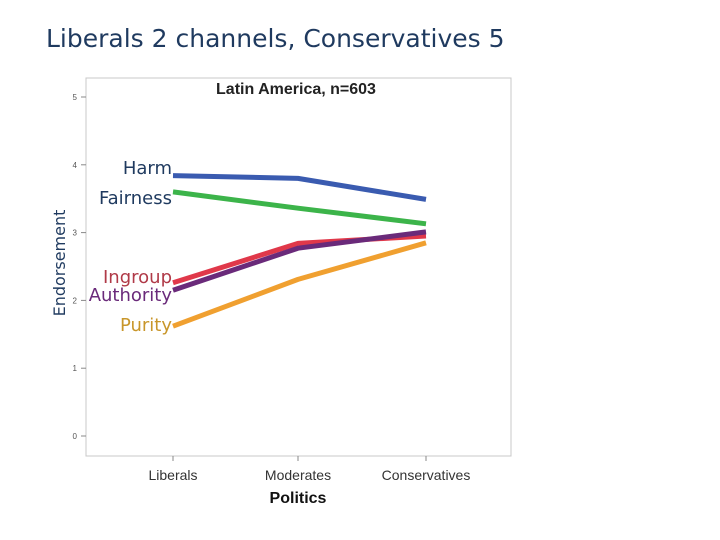  I want to click on y-axis-label: Endorsement, so click(59, 263).